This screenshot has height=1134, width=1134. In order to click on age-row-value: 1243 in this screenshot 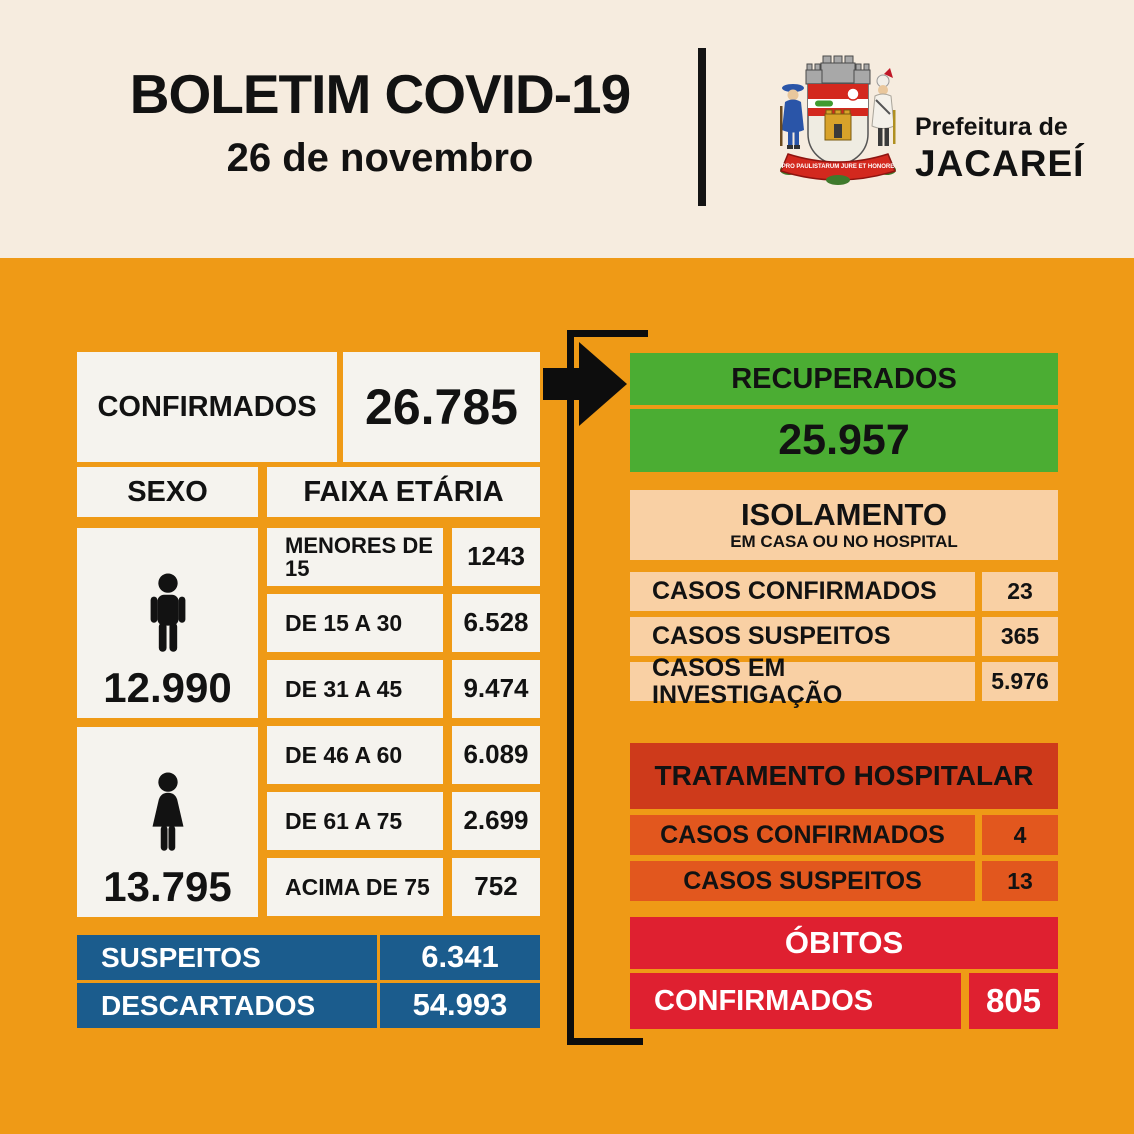, I will do `click(496, 557)`.